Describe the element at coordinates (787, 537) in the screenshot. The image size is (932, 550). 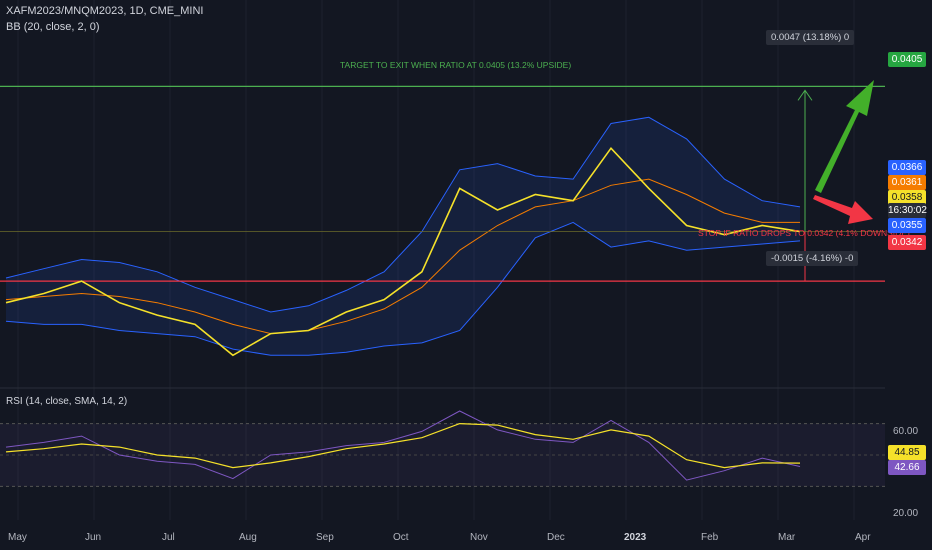
I see `x-tick-label: Mar` at that location.